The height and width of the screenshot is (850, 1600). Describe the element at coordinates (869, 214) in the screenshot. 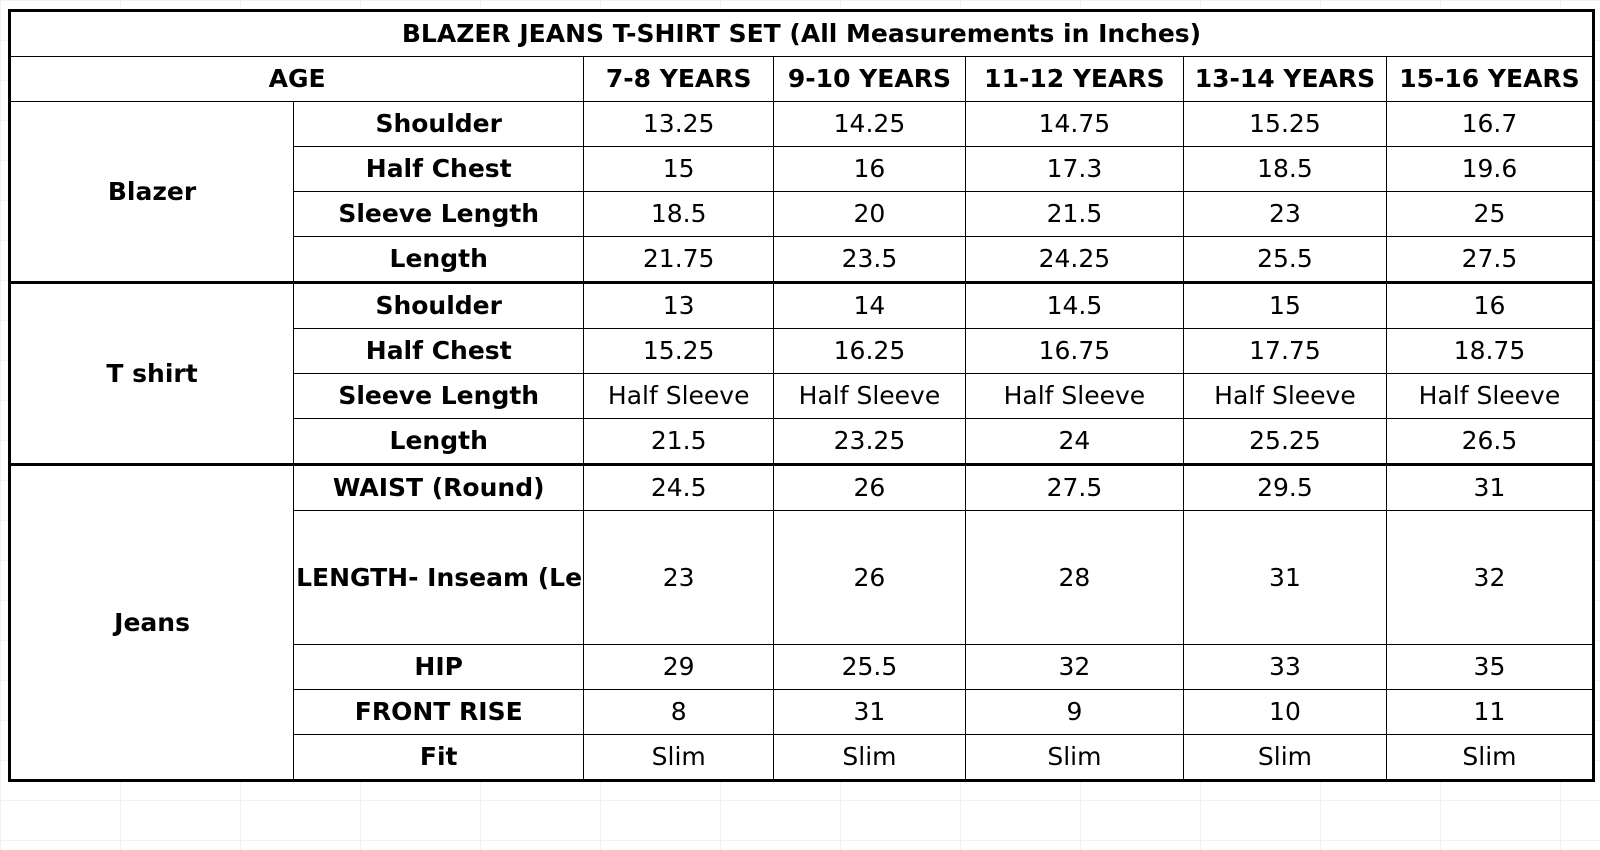

I see `table-cell: 20` at that location.